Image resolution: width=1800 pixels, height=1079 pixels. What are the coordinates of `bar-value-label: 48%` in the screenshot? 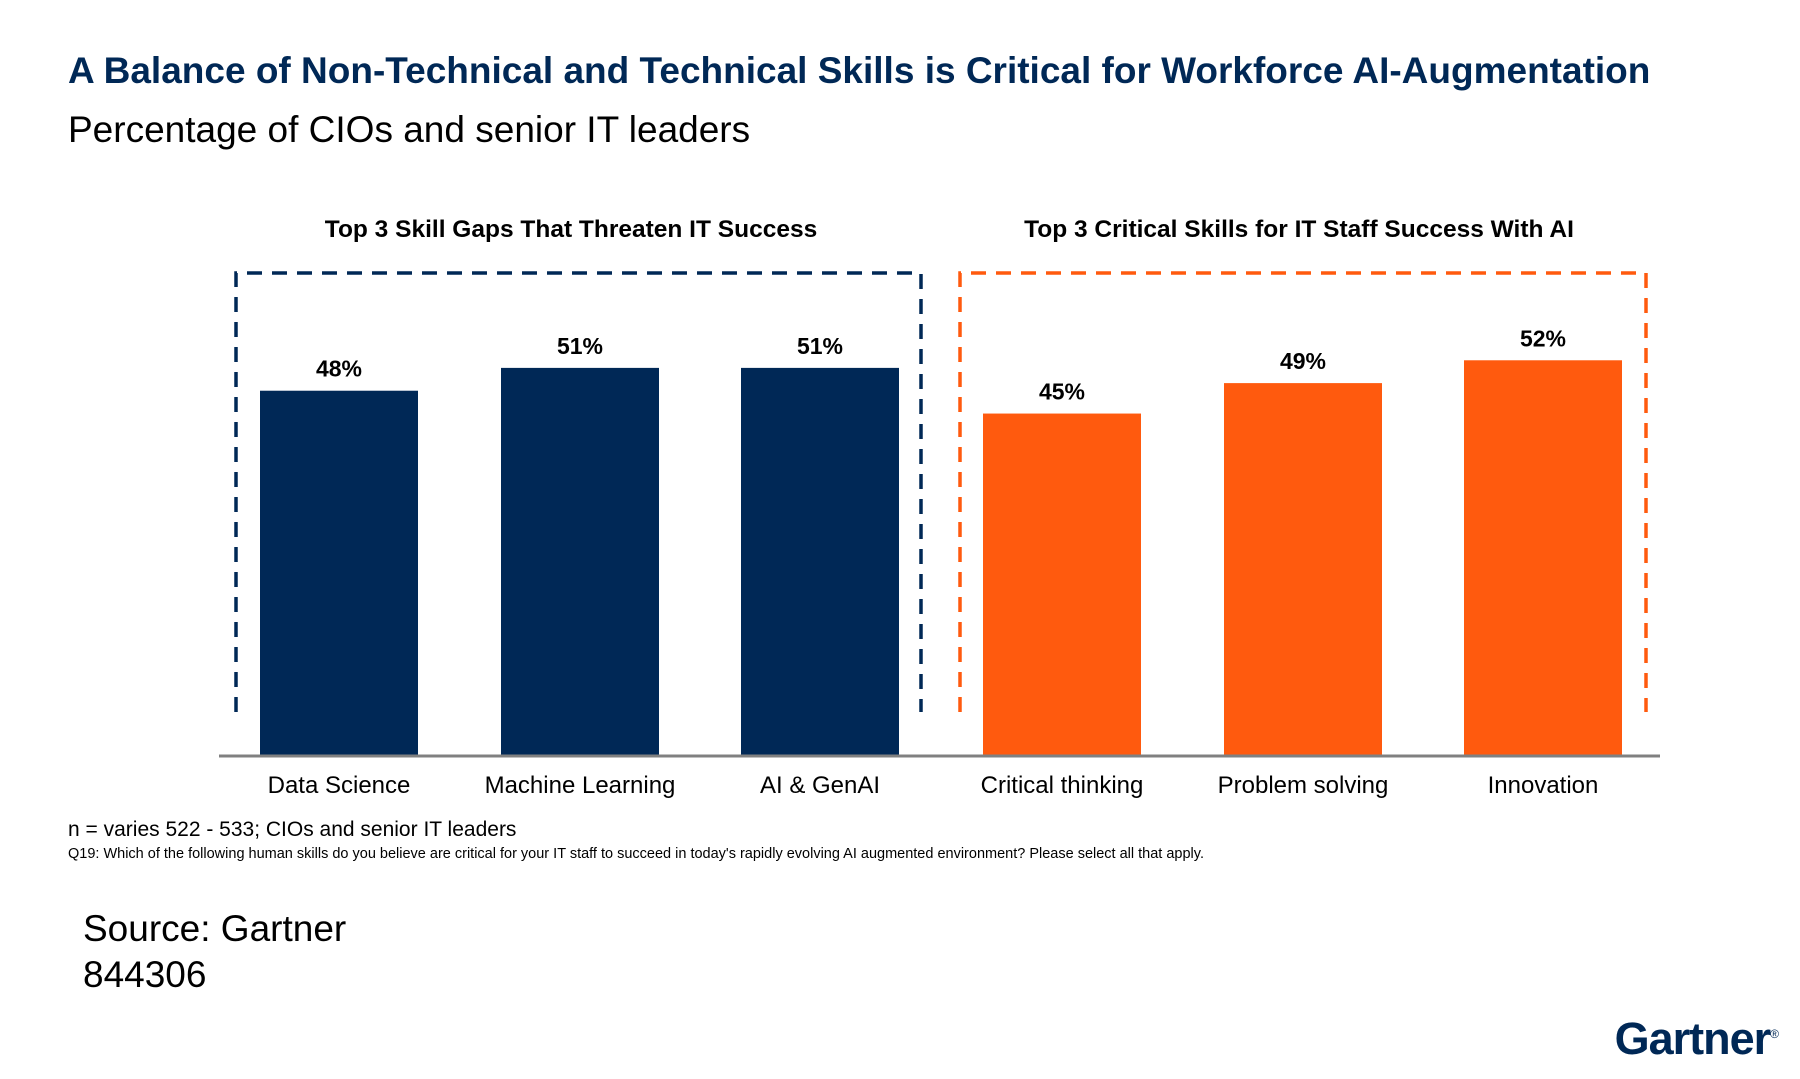 It's located at (339, 369).